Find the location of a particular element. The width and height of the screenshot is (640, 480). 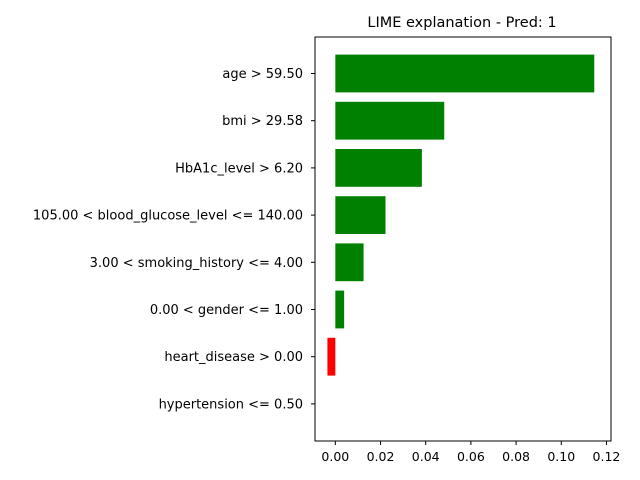

chart-title: LIME explanation - Pred: 1 is located at coordinates (461, 23).